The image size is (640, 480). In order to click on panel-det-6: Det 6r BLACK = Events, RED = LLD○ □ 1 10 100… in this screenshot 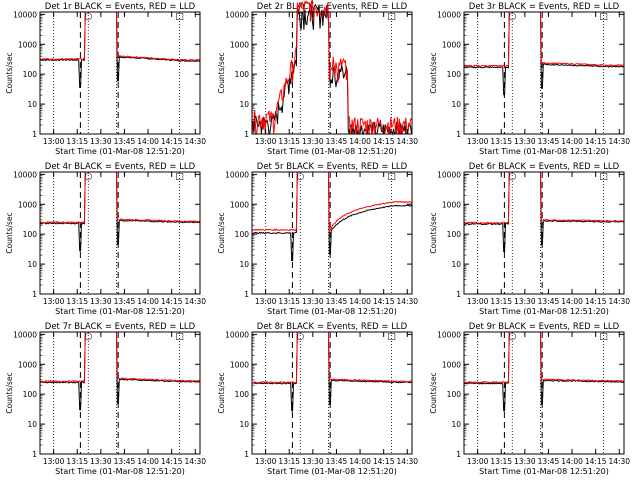, I will do `click(529, 239)`.